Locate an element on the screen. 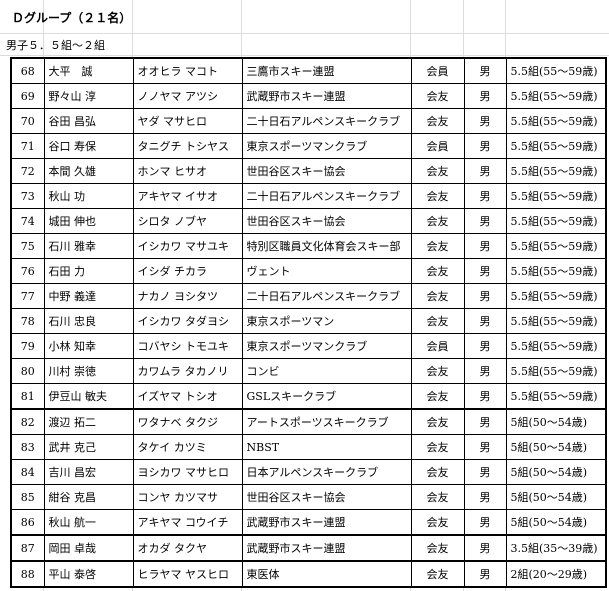 This screenshot has width=609, height=591. kana-cell: ノノヤマ アツシ is located at coordinates (187, 96).